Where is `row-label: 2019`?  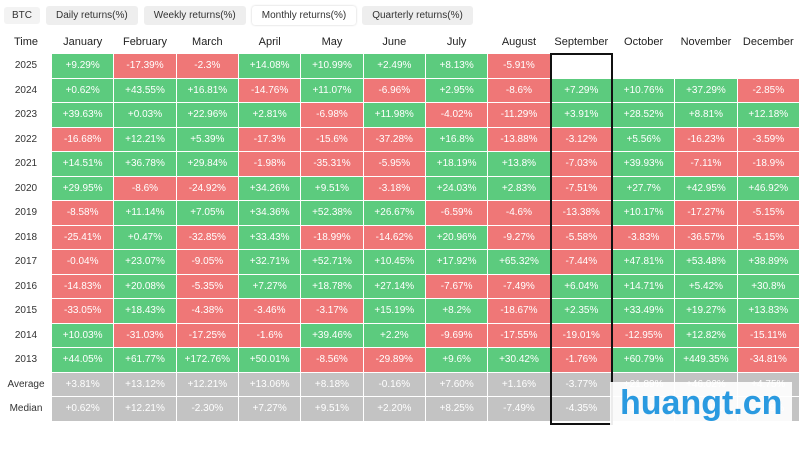 row-label: 2019 is located at coordinates (26, 213).